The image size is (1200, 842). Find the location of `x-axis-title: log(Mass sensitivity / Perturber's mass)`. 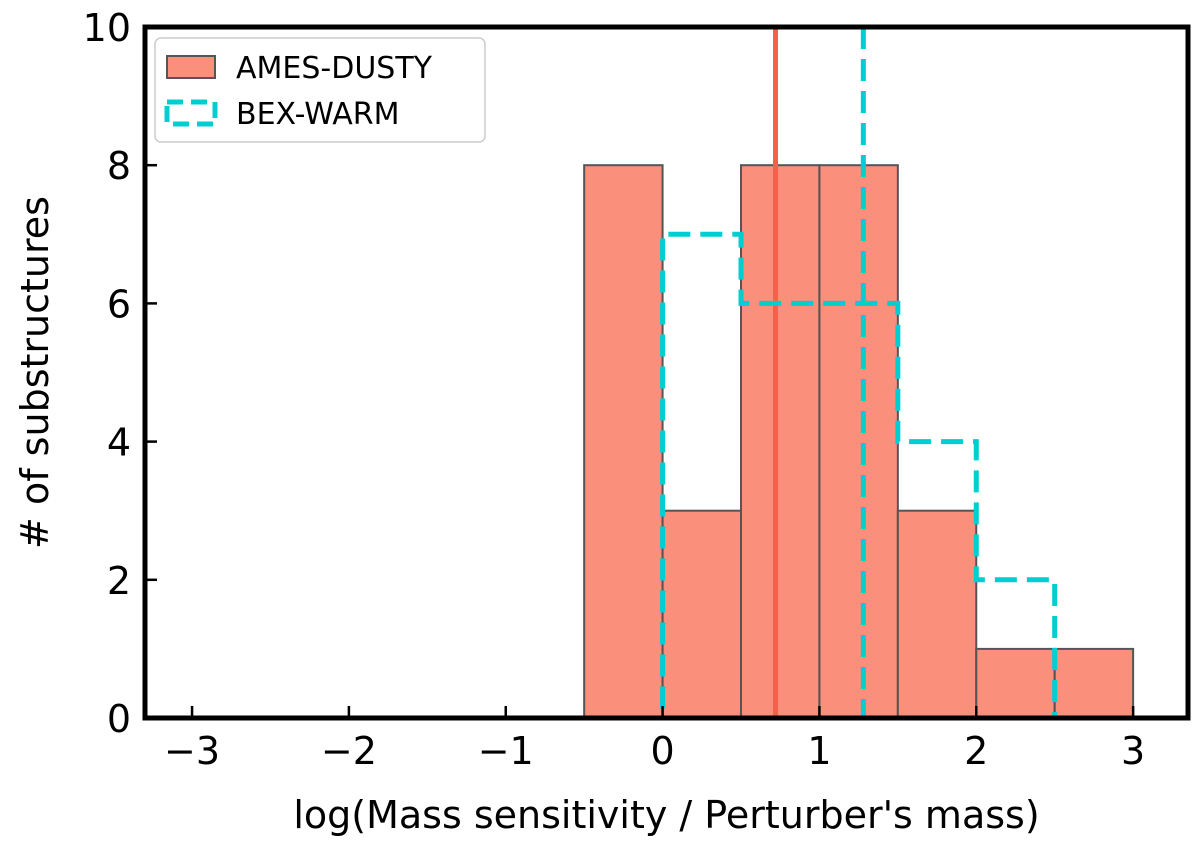

x-axis-title: log(Mass sensitivity / Perturber's mass) is located at coordinates (666, 815).